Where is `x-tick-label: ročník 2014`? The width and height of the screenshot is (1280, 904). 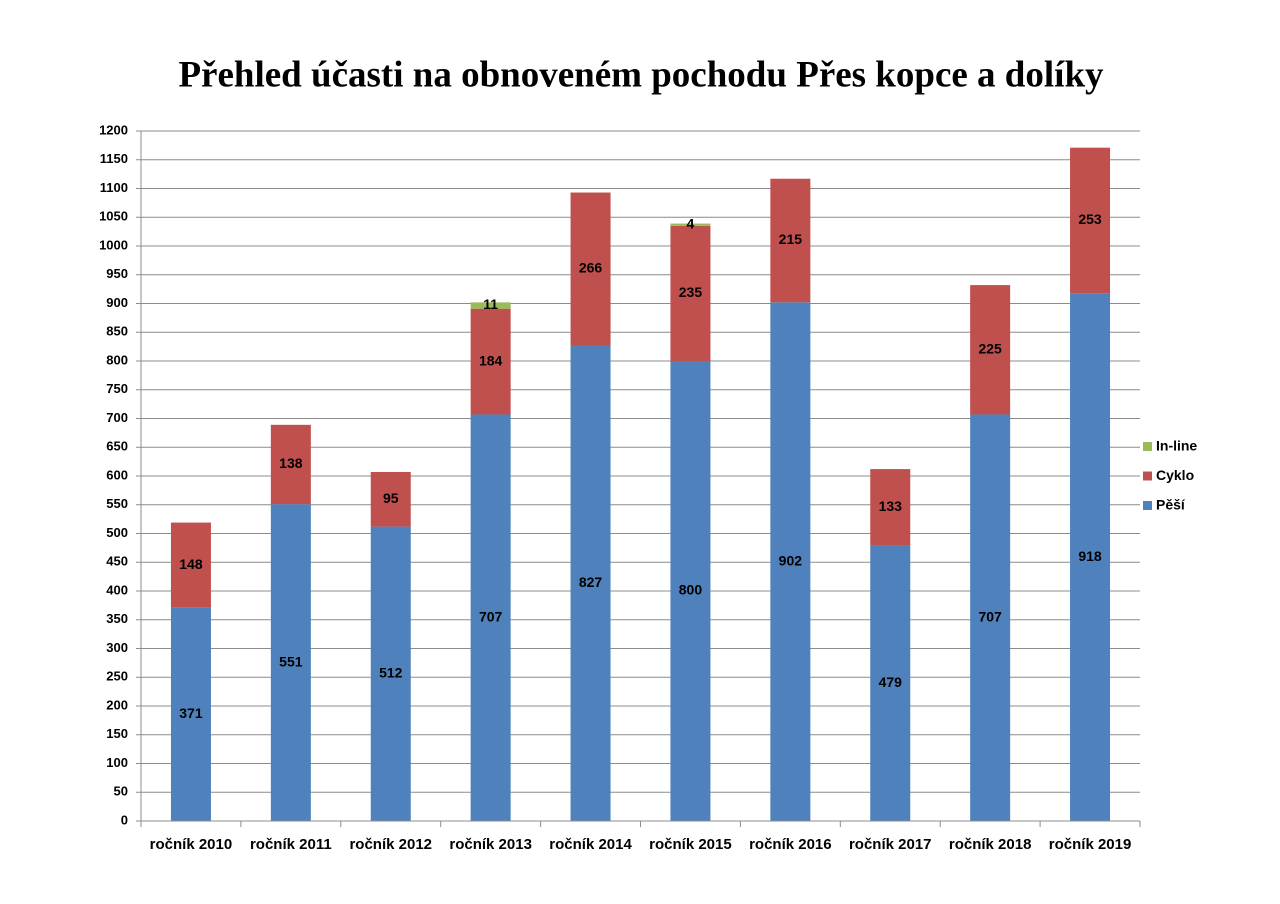 x-tick-label: ročník 2014 is located at coordinates (590, 844).